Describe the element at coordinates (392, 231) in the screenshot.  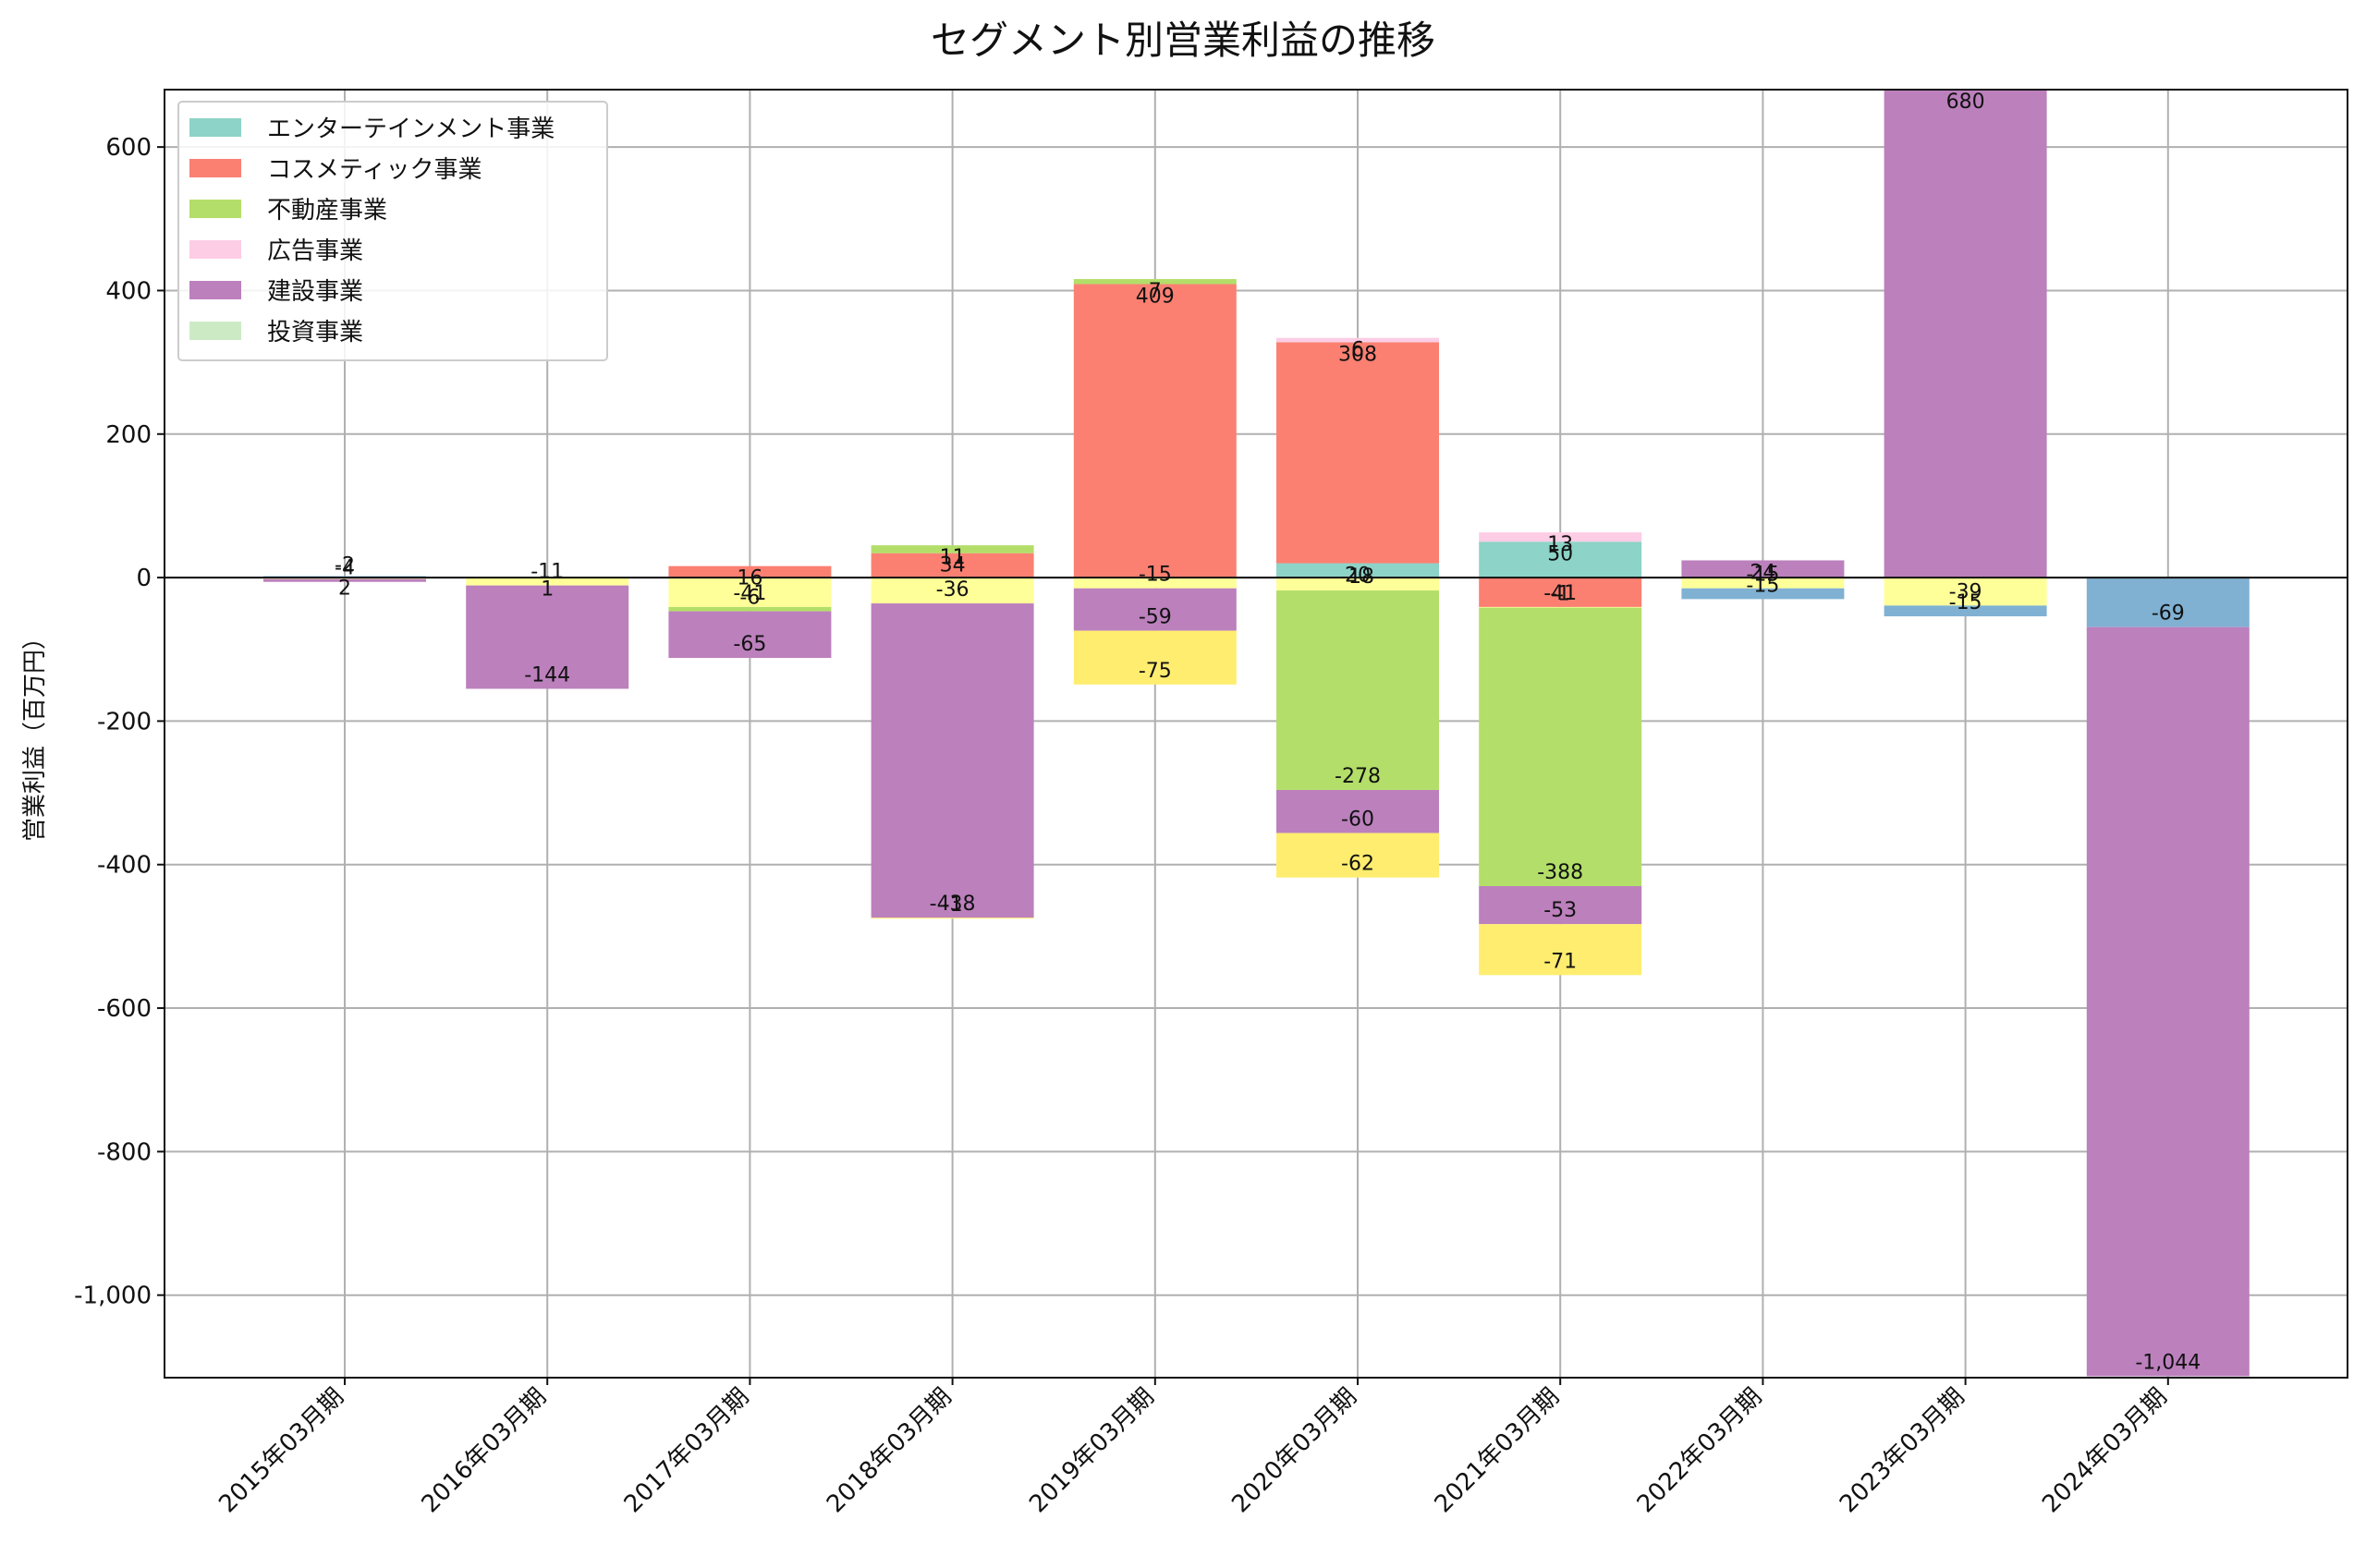
I see `legend-box` at that location.